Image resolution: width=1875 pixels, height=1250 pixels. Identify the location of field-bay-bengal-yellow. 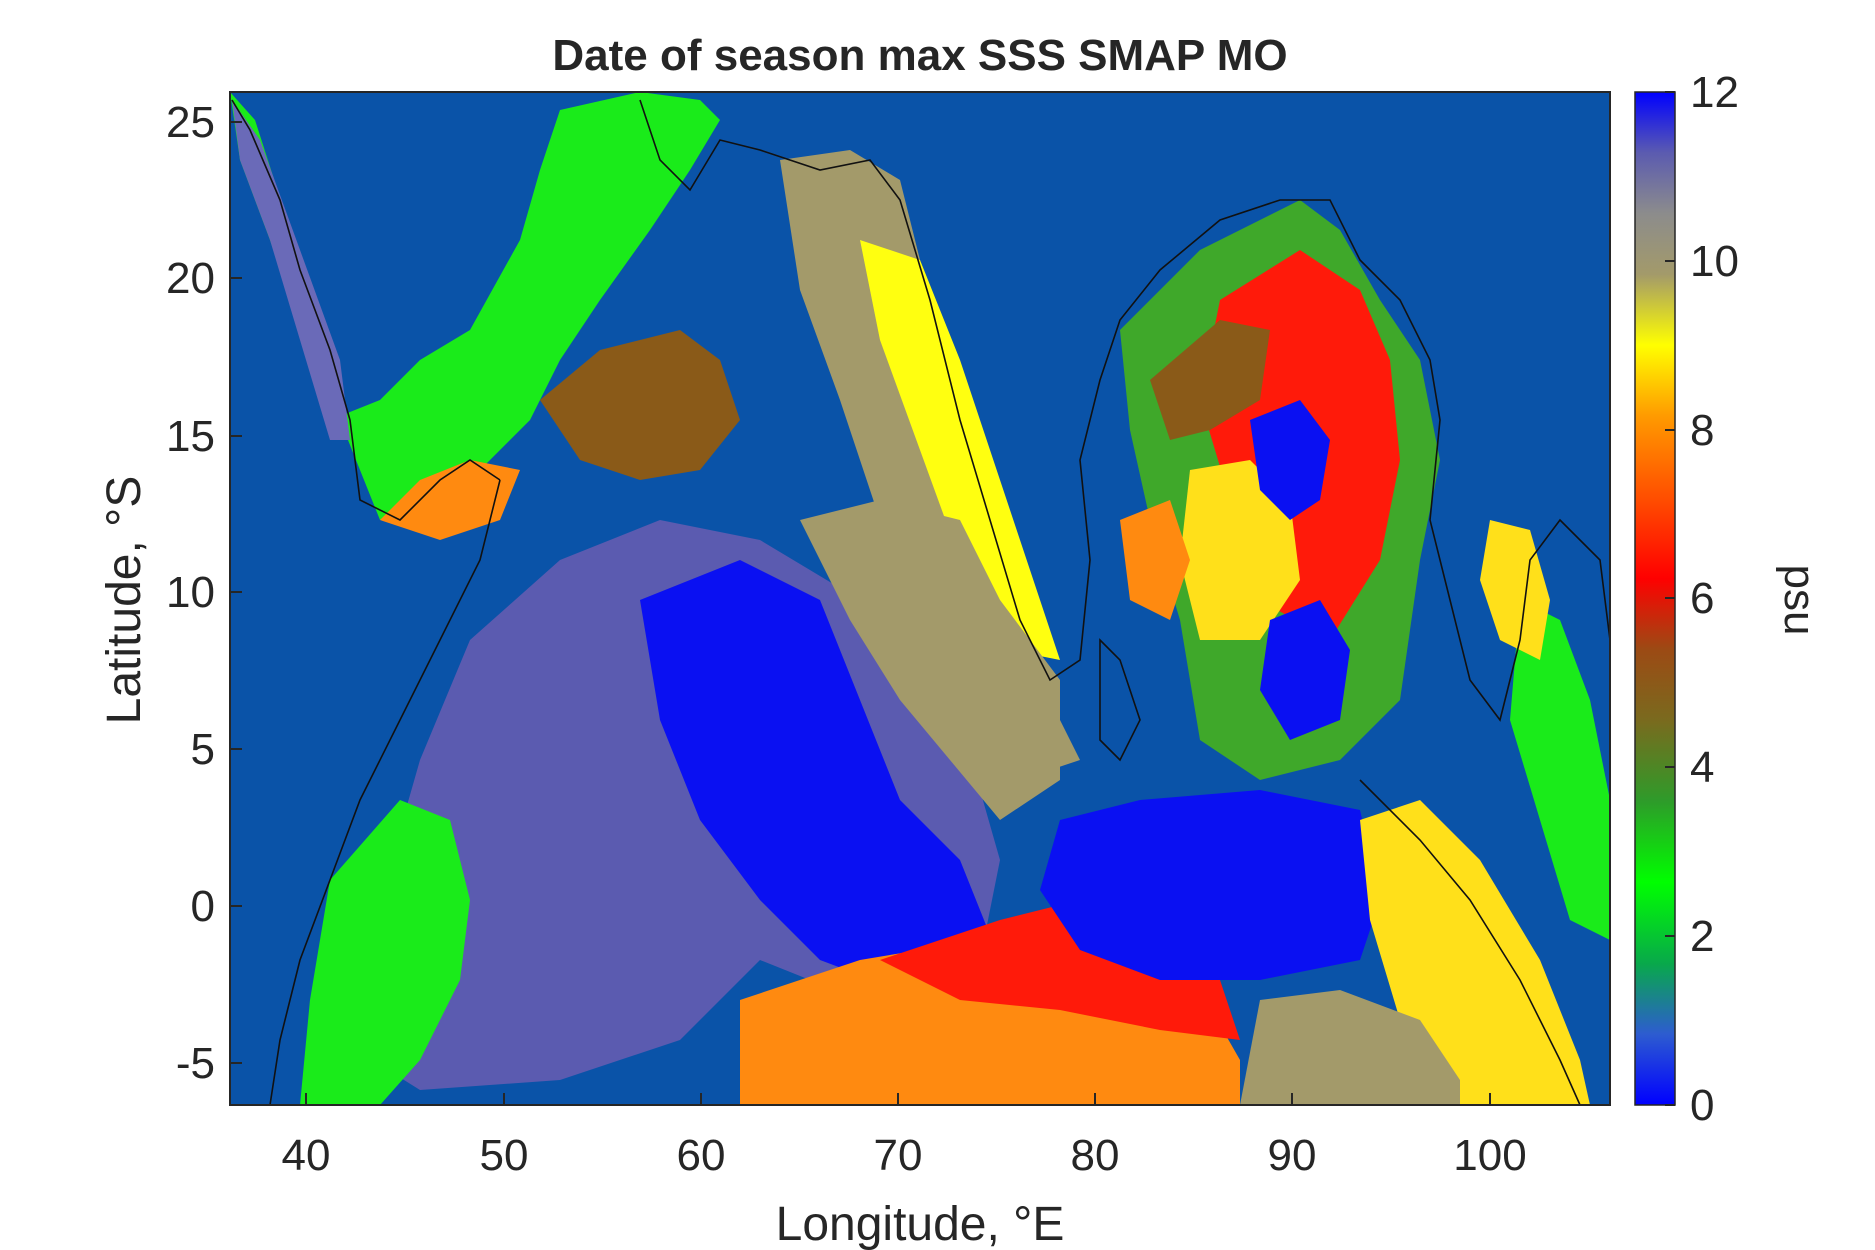
(1240, 550).